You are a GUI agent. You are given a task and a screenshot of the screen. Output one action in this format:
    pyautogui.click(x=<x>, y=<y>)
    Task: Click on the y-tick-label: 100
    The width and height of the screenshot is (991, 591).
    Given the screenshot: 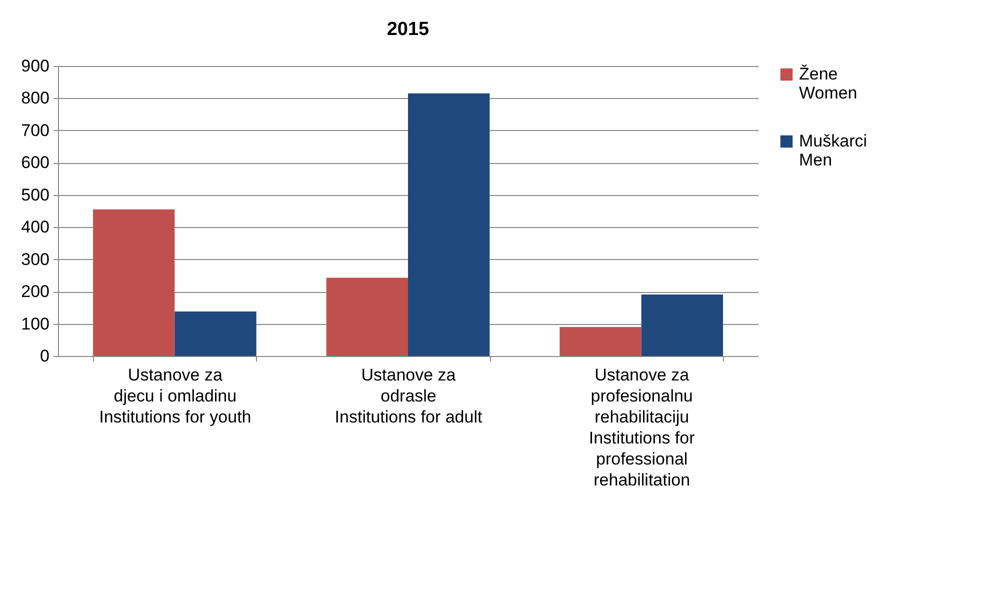 What is the action you would take?
    pyautogui.click(x=35, y=324)
    